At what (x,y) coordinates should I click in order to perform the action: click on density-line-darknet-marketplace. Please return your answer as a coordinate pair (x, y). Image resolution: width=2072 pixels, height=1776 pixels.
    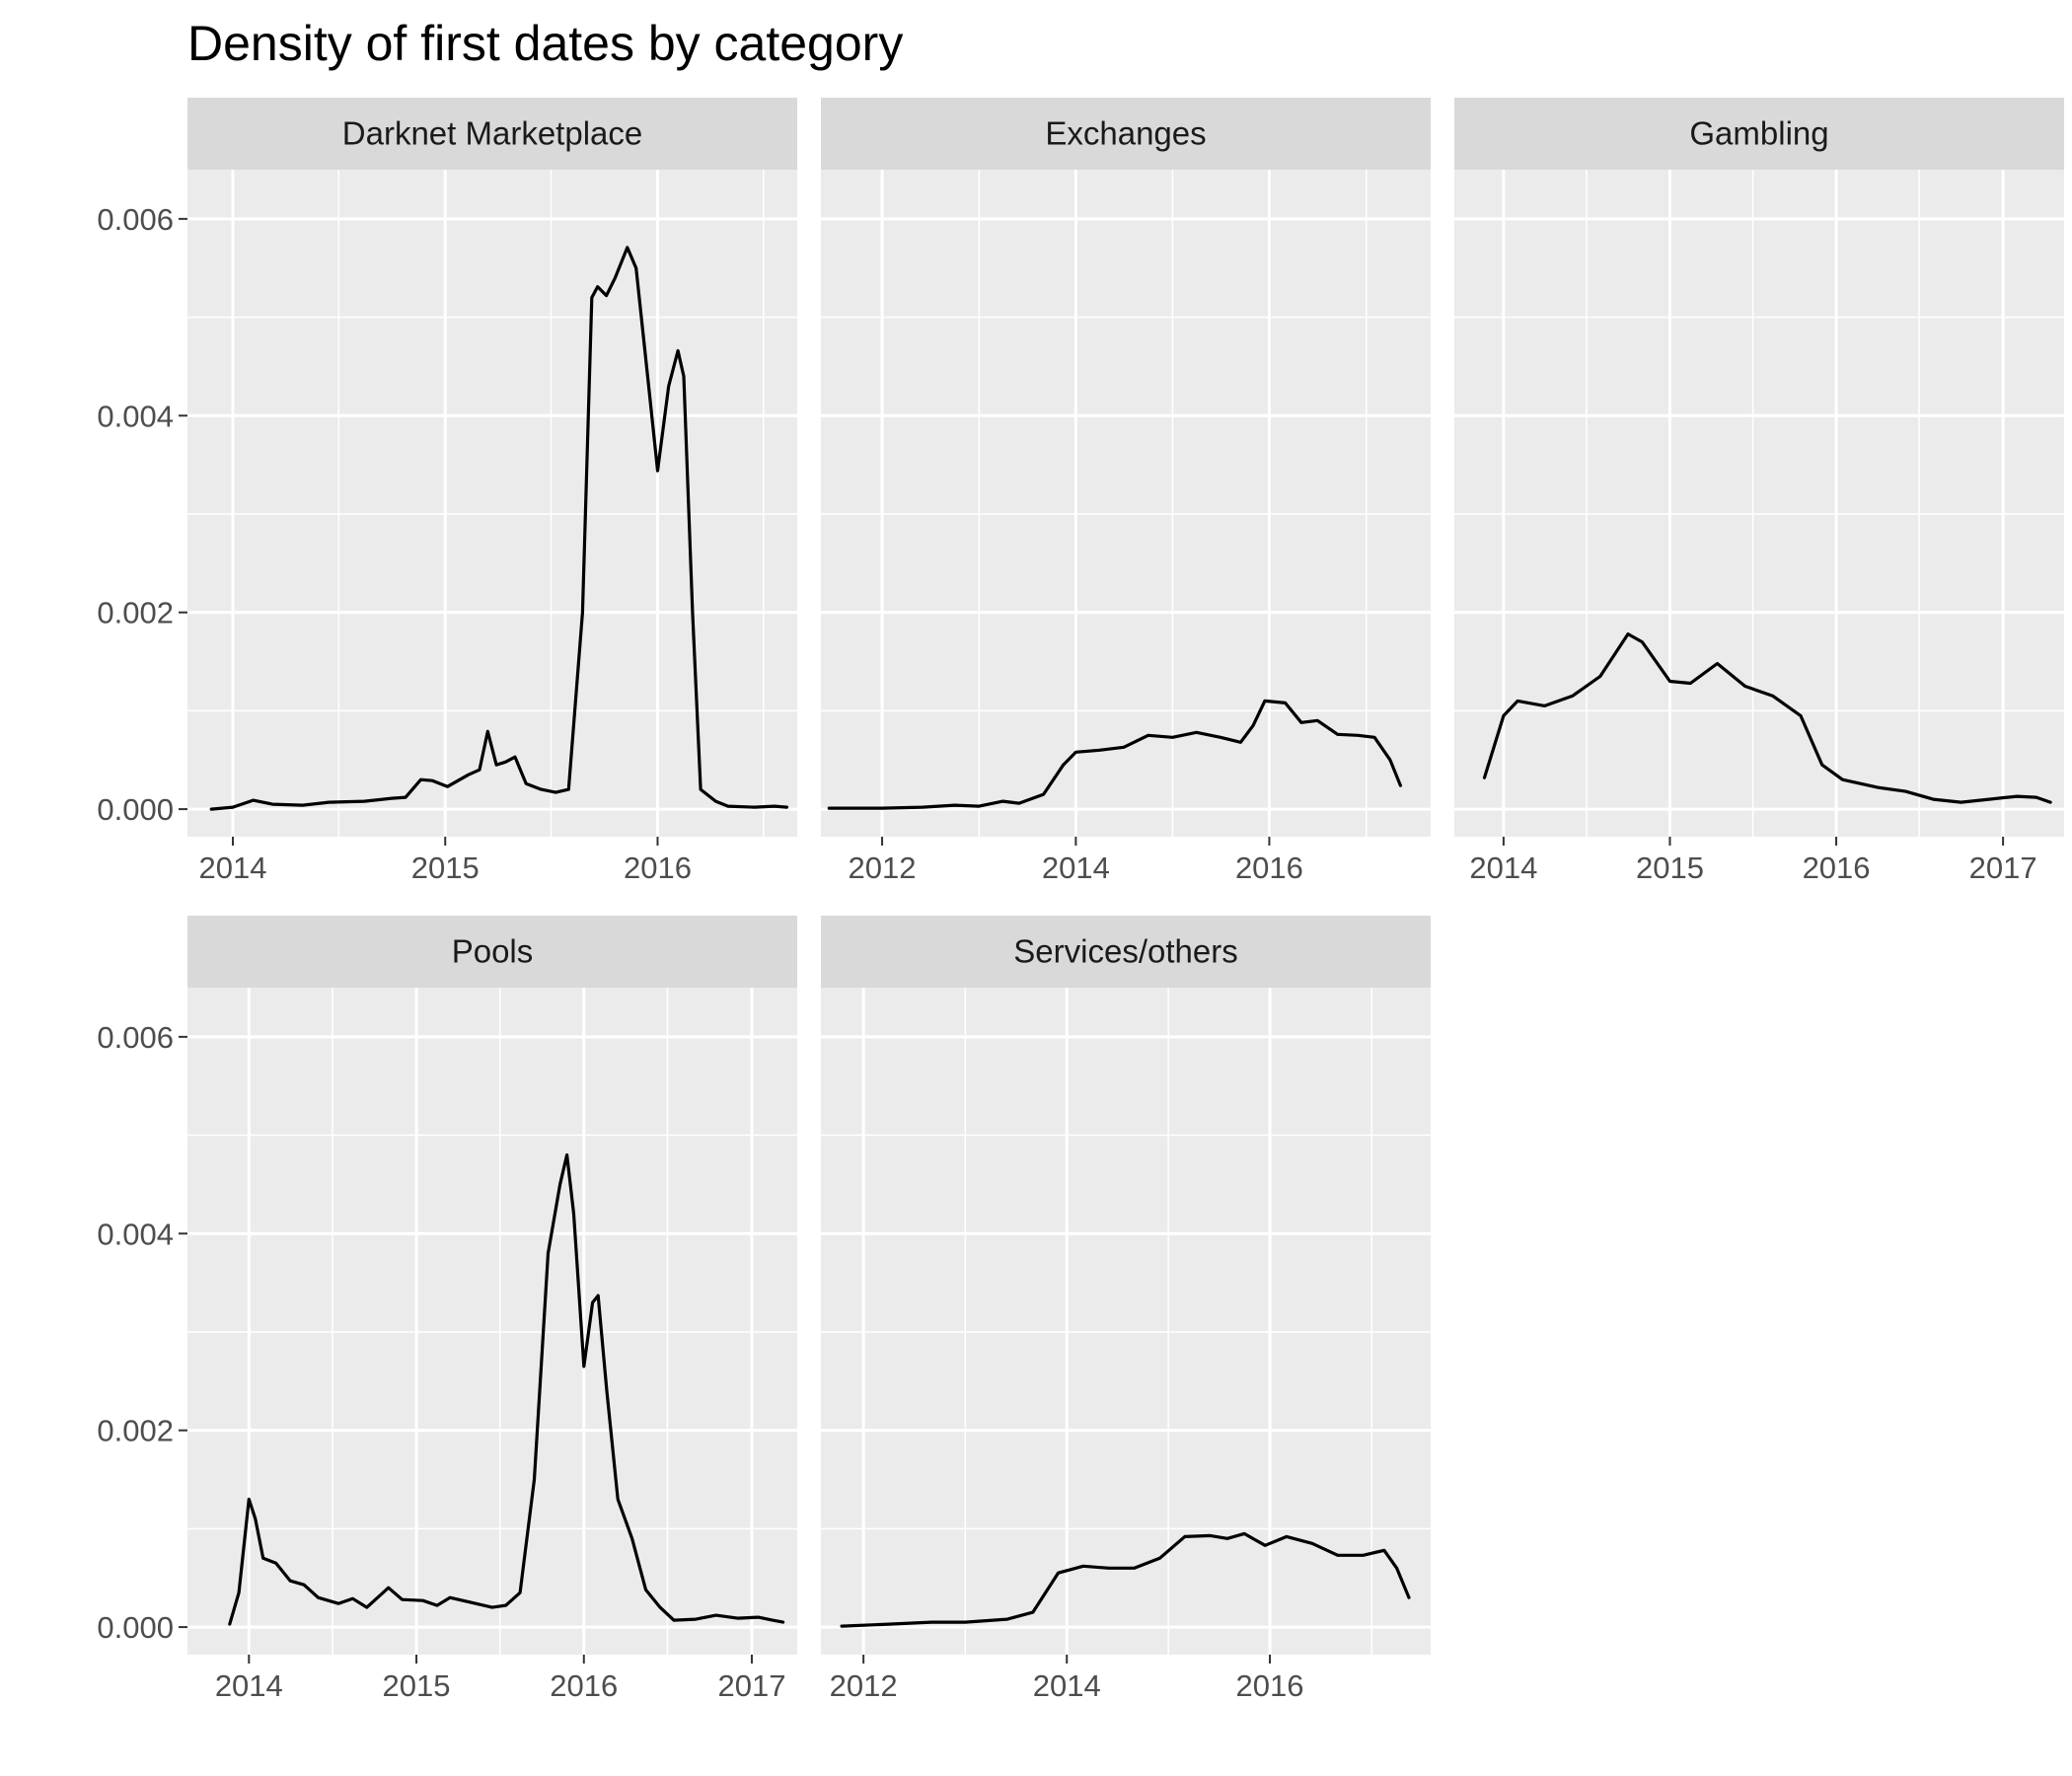
    Looking at the image, I should click on (499, 529).